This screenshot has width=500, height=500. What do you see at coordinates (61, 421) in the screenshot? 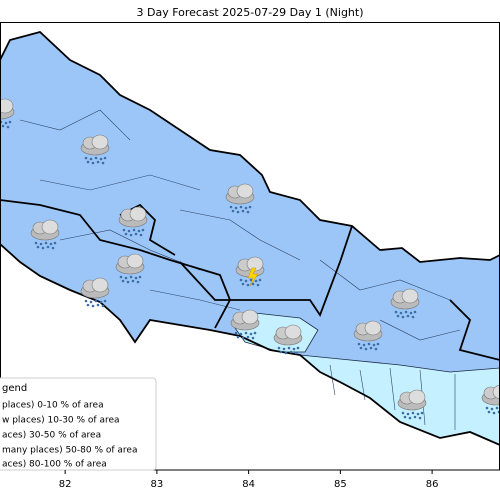
I see `legend-item: w places) 10-30 % of area` at bounding box center [61, 421].